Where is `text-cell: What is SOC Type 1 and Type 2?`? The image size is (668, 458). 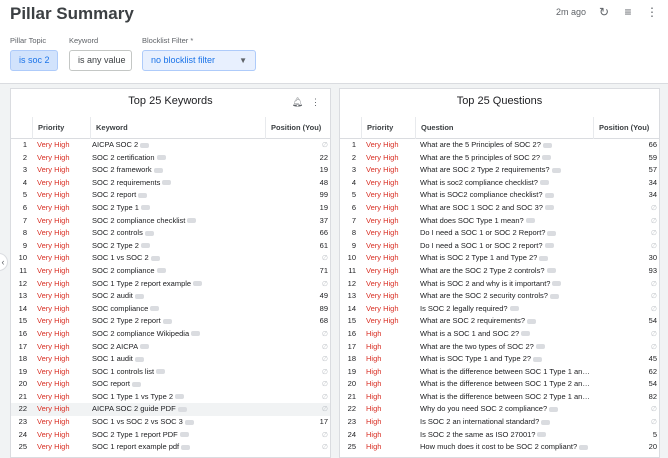 text-cell: What is SOC Type 1 and Type 2? is located at coordinates (506, 359).